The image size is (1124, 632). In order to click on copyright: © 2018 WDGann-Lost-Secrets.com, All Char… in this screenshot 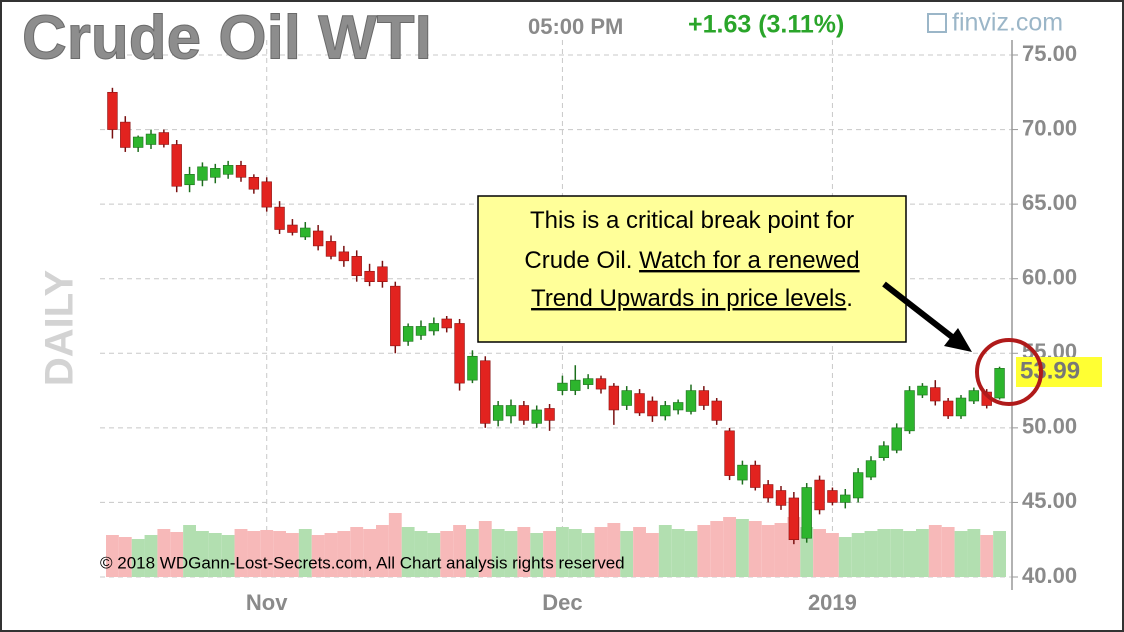, I will do `click(362, 562)`.